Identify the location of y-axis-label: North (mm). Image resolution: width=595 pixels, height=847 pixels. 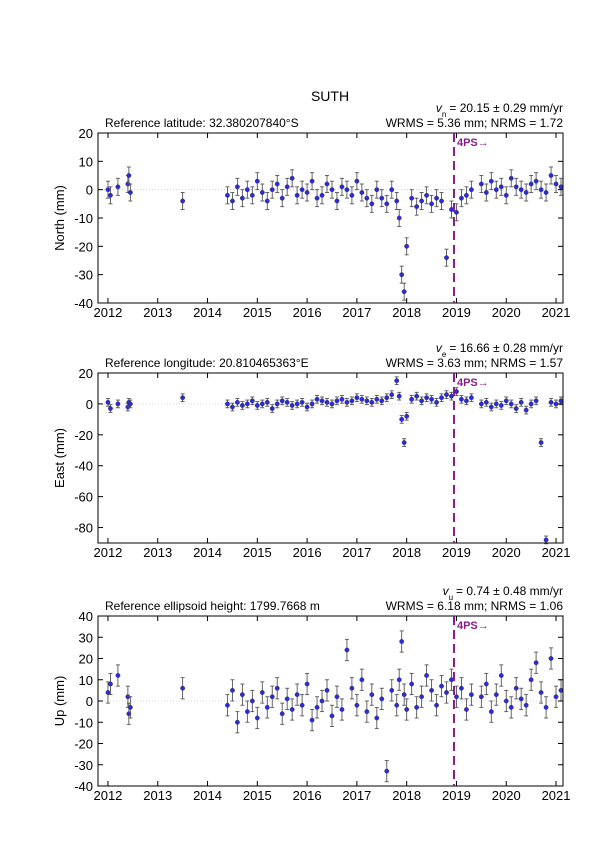
(59, 218).